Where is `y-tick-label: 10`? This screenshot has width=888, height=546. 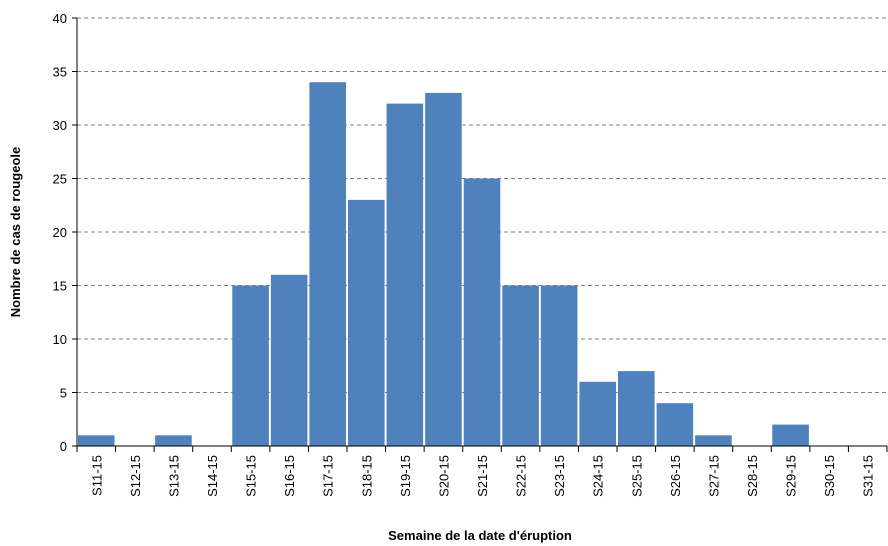 y-tick-label: 10 is located at coordinates (60, 339).